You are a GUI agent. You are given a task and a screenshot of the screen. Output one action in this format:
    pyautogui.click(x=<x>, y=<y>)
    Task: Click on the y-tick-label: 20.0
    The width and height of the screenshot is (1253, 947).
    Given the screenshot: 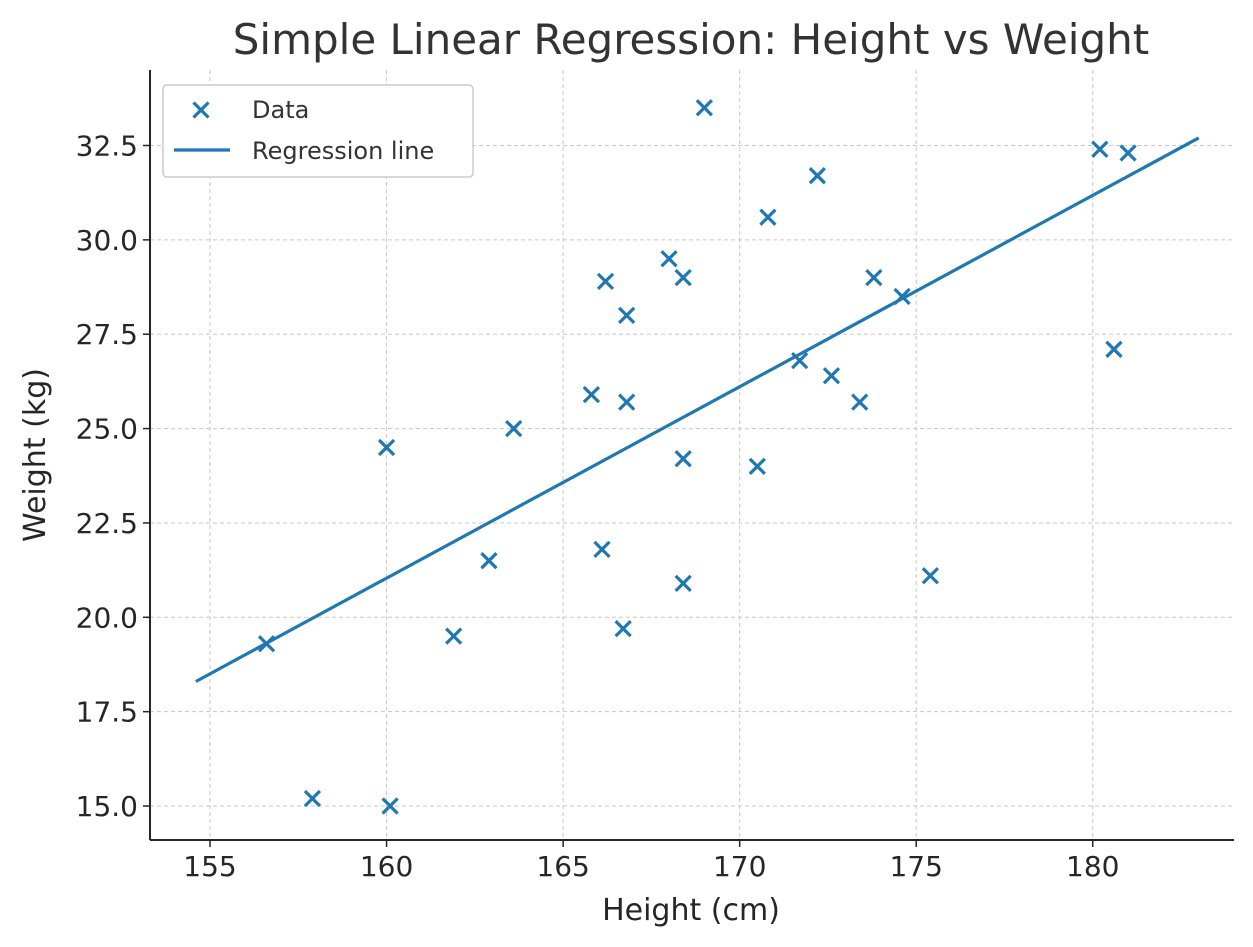 What is the action you would take?
    pyautogui.click(x=107, y=617)
    